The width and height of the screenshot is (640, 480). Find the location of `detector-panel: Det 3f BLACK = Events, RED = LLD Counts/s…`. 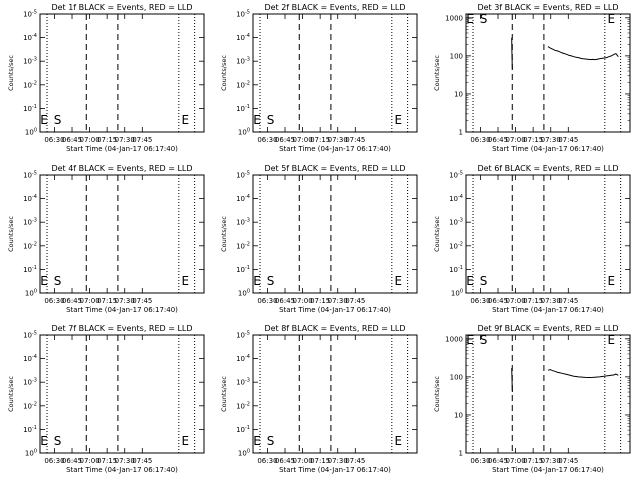

detector-panel: Det 3f BLACK = Events, RED = LLD Counts/s… is located at coordinates (532, 78).